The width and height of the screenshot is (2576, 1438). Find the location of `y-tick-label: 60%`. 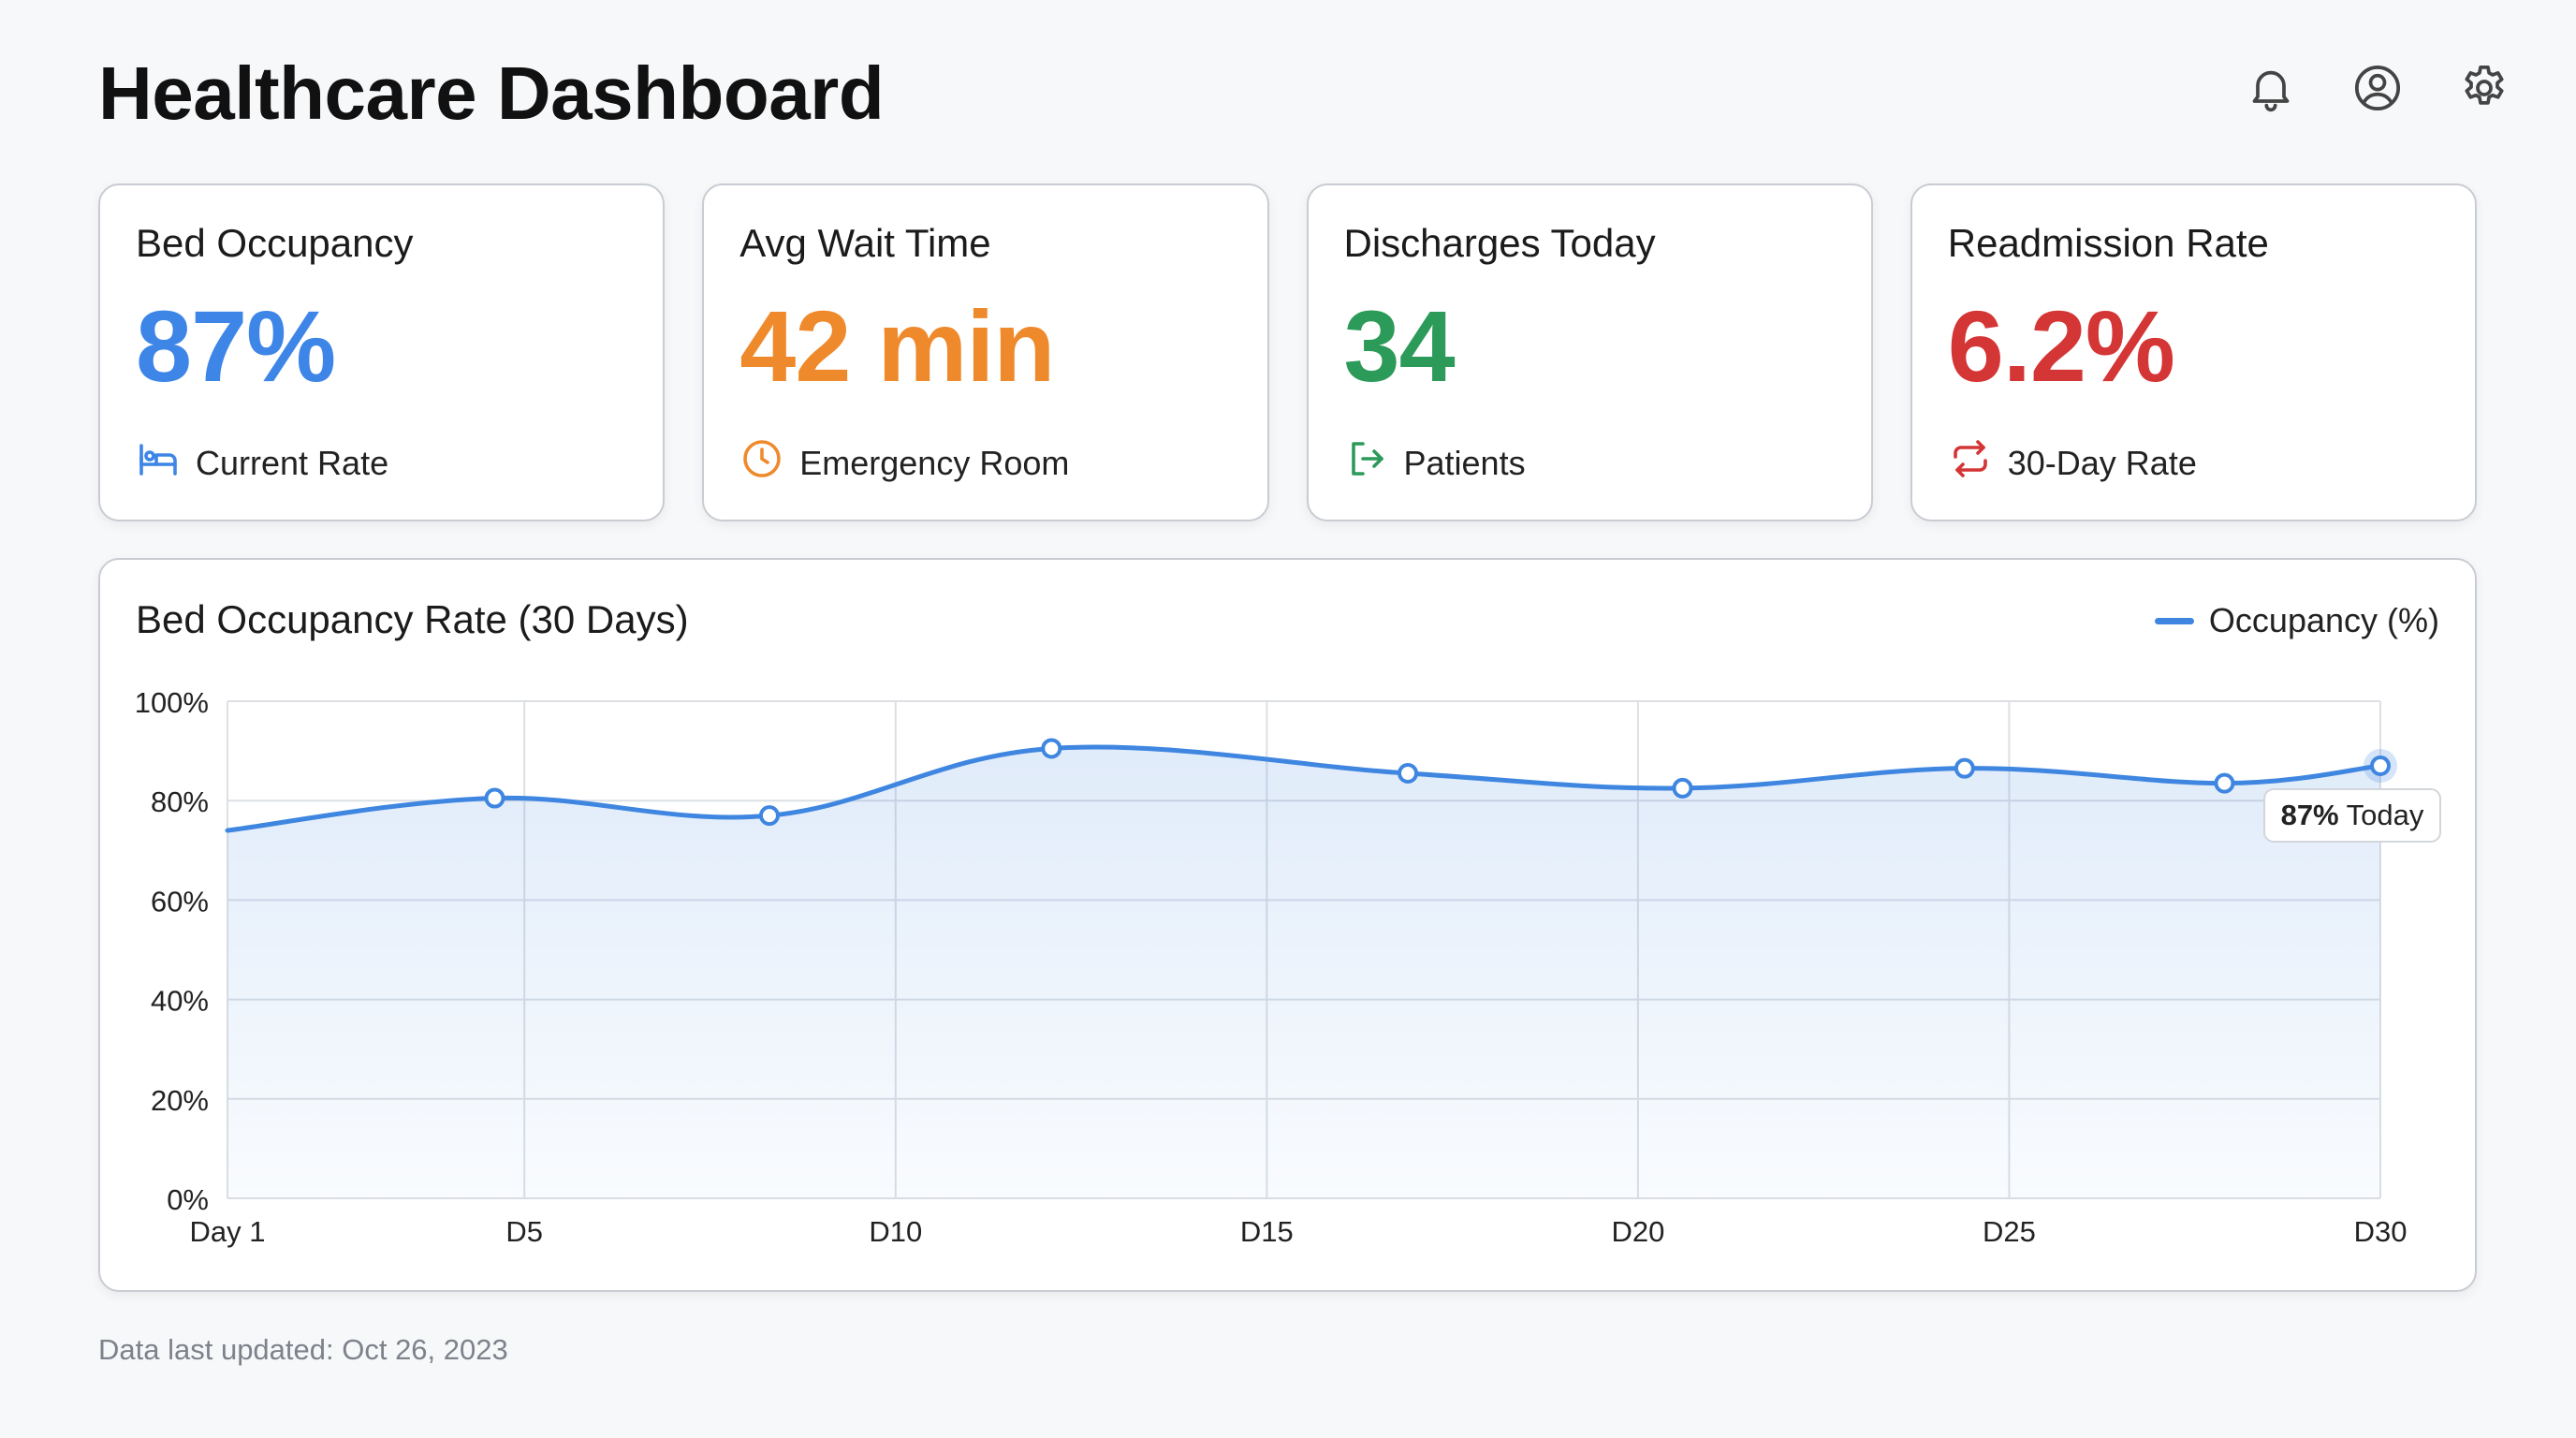

y-tick-label: 60% is located at coordinates (180, 901).